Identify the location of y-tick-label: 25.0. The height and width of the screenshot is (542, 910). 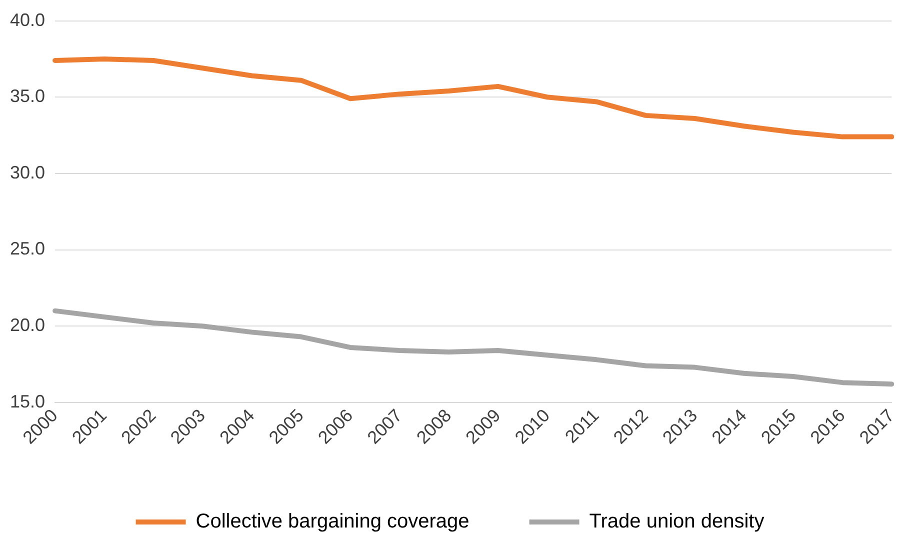
(28, 248).